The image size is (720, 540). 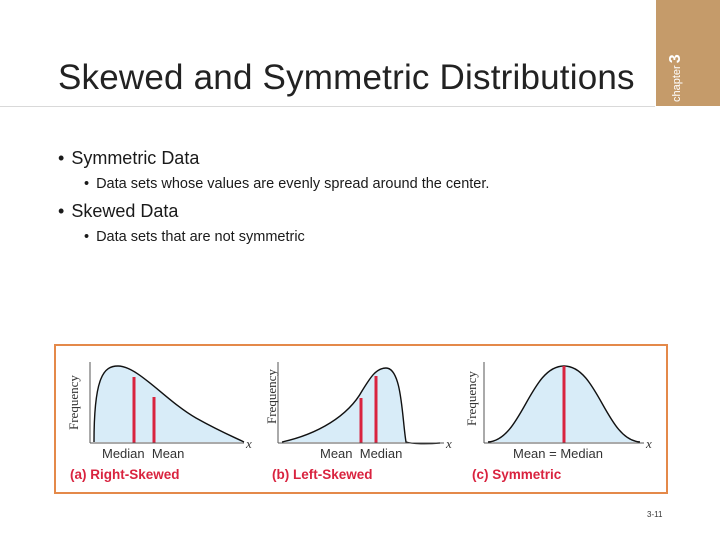 I want to click on chapter-tab, so click(x=688, y=53).